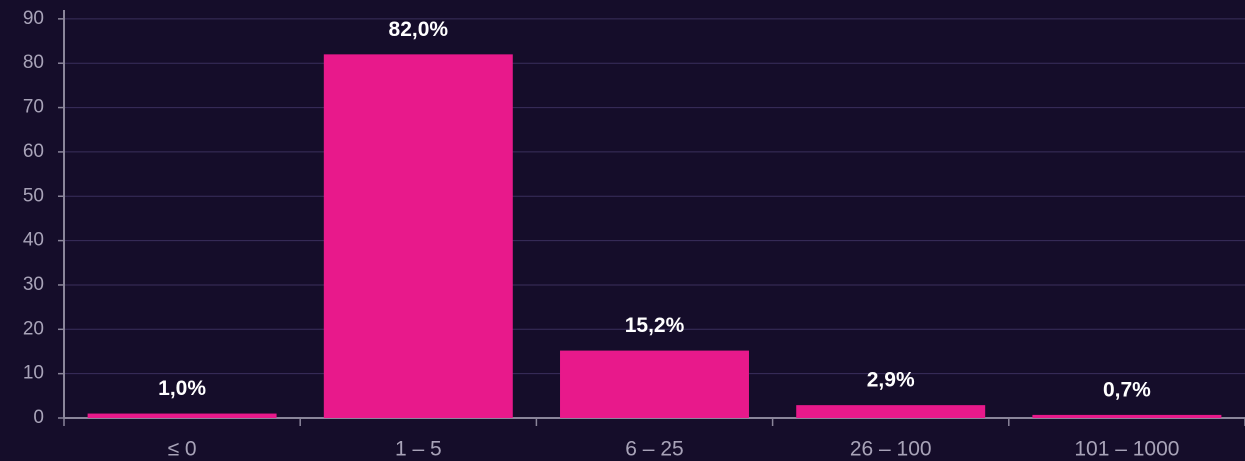  I want to click on x-tick-label: 6 – 25, so click(654, 449).